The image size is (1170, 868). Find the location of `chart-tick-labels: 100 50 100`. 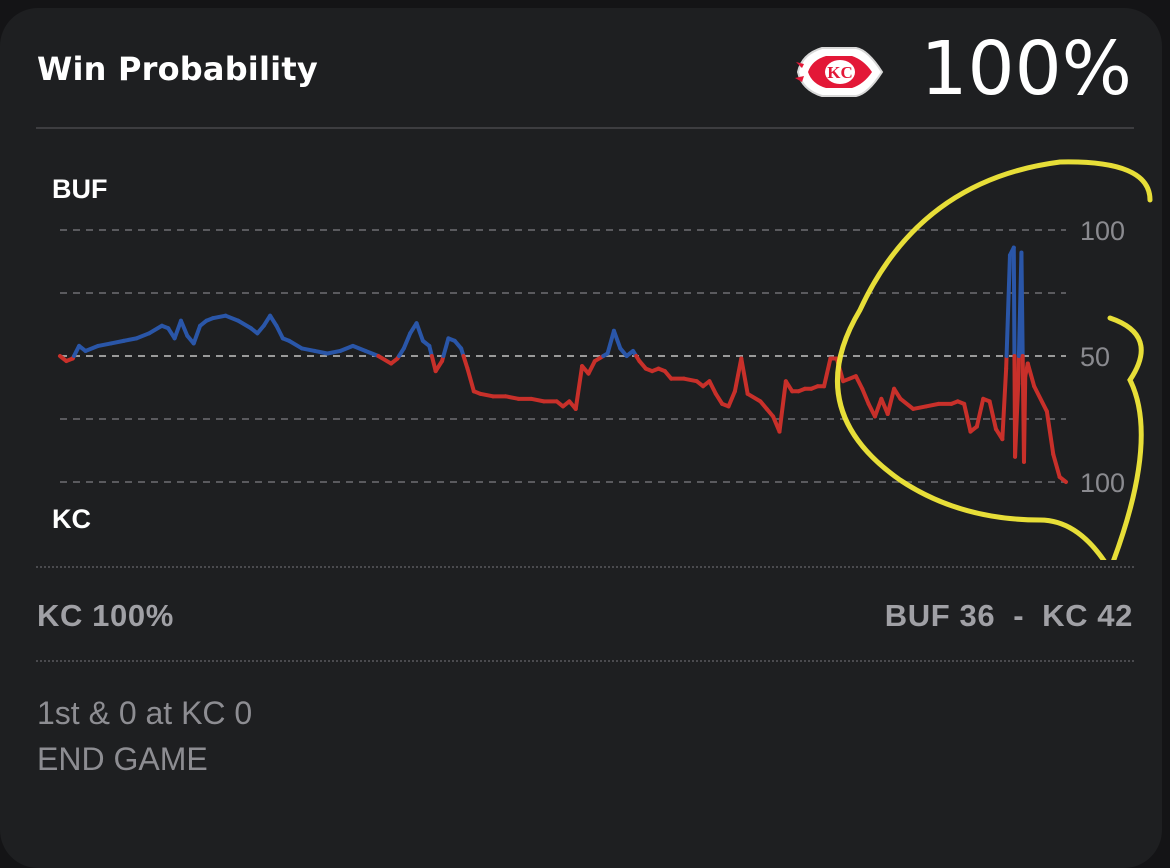

chart-tick-labels: 100 50 100 is located at coordinates (1102, 357).